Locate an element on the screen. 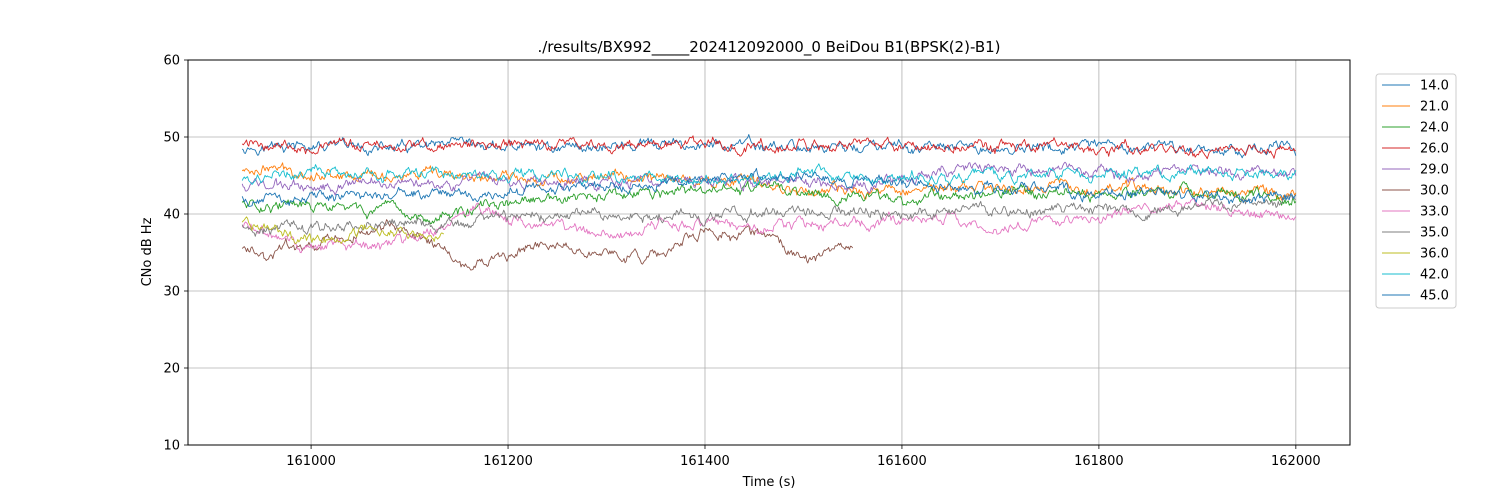 This screenshot has width=1500, height=504. legend-label: 14.0 is located at coordinates (1434, 86).